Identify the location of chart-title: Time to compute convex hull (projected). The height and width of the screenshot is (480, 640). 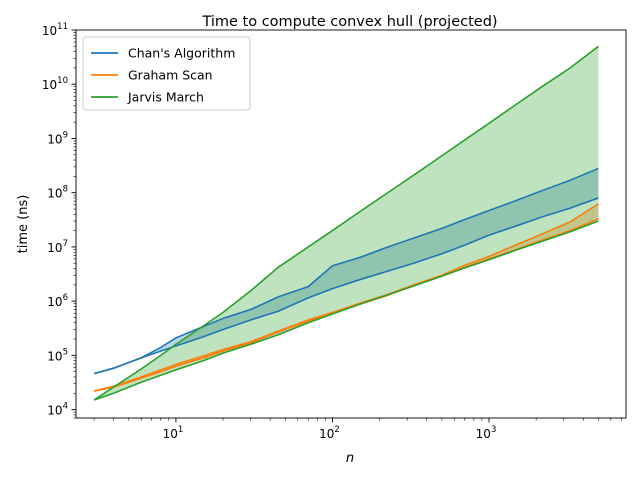
(349, 22).